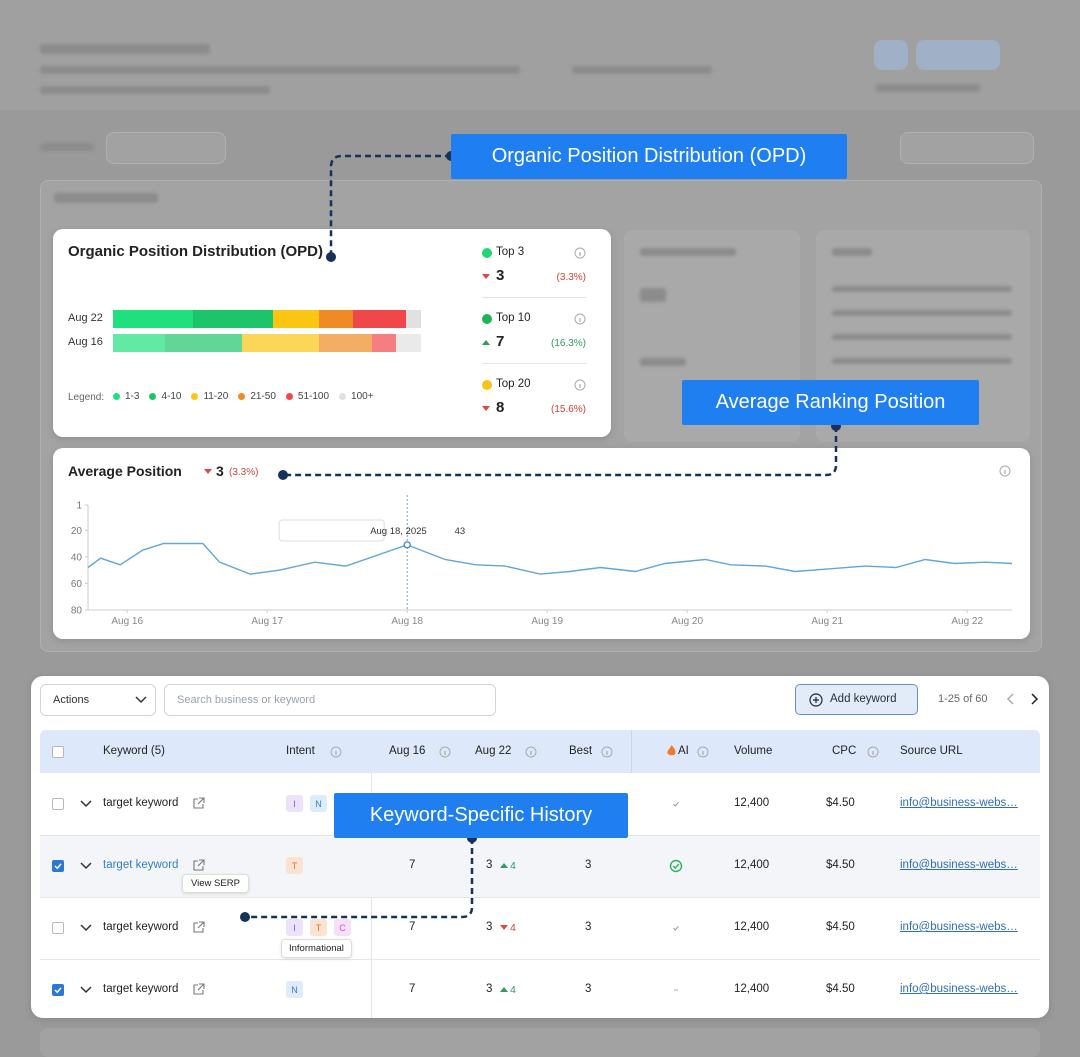 The image size is (1080, 1057). What do you see at coordinates (132, 396) in the screenshot?
I see `legend-label: 1-3` at bounding box center [132, 396].